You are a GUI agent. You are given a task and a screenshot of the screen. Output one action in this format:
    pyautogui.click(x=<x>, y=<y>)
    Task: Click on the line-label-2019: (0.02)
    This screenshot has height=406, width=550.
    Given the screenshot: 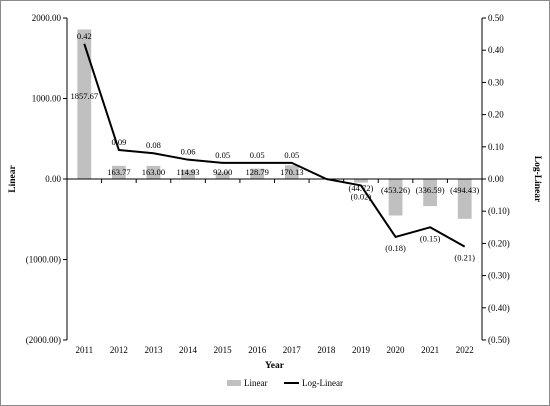 What is the action you would take?
    pyautogui.click(x=361, y=196)
    